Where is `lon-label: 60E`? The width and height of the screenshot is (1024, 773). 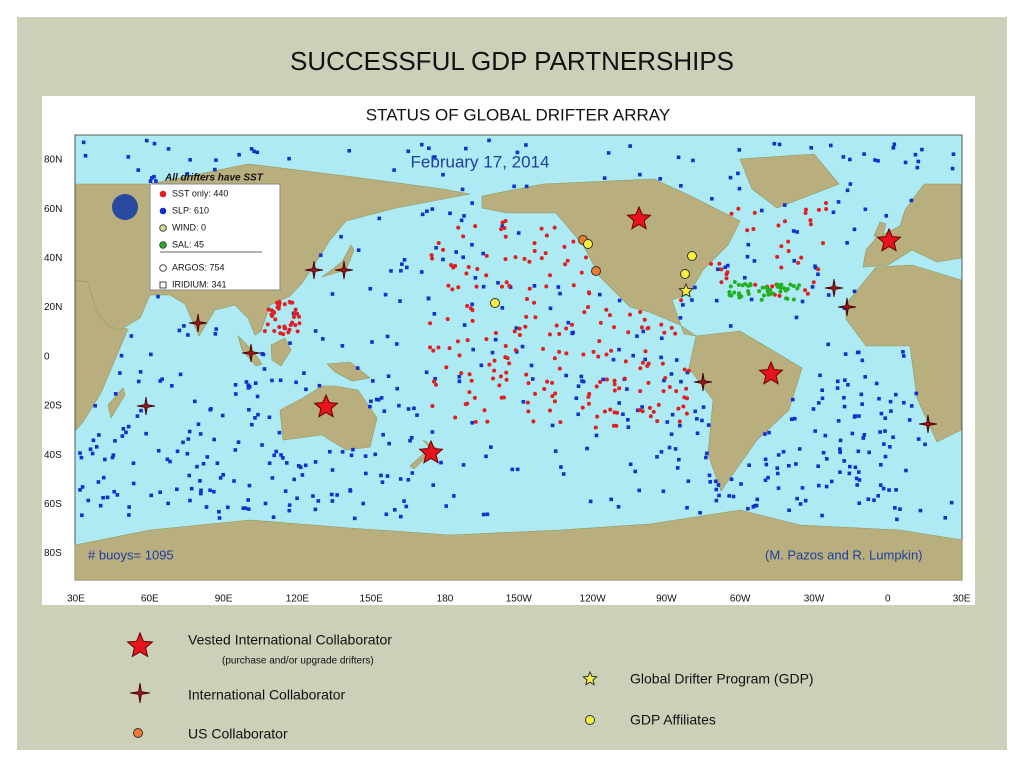
lon-label: 60E is located at coordinates (150, 599).